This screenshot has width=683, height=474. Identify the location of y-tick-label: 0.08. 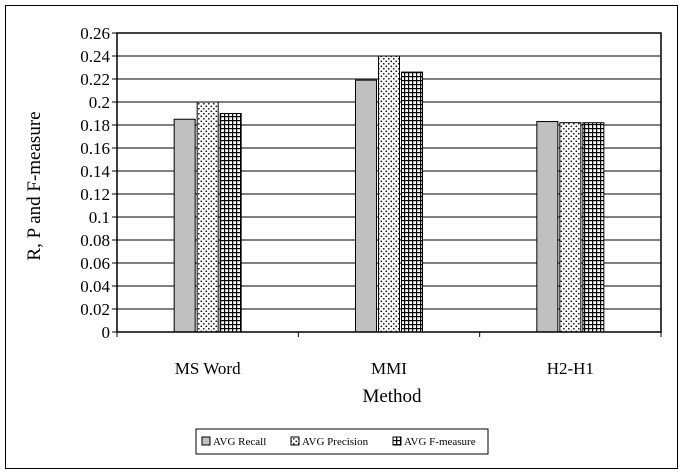
(95, 240).